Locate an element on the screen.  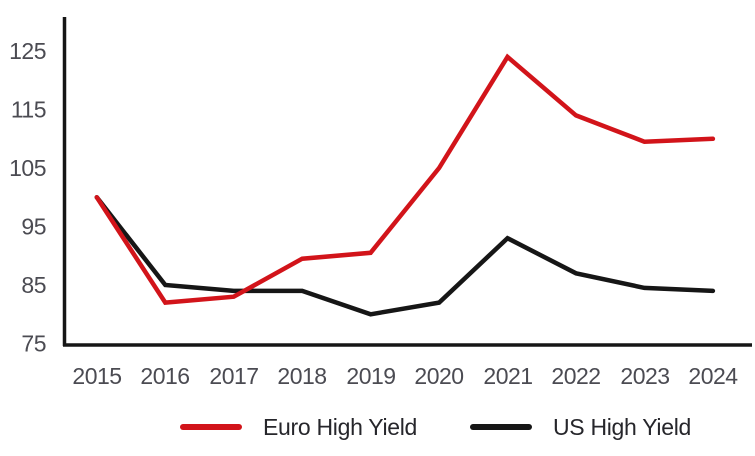
us-high-yield-swatch is located at coordinates (501, 427).